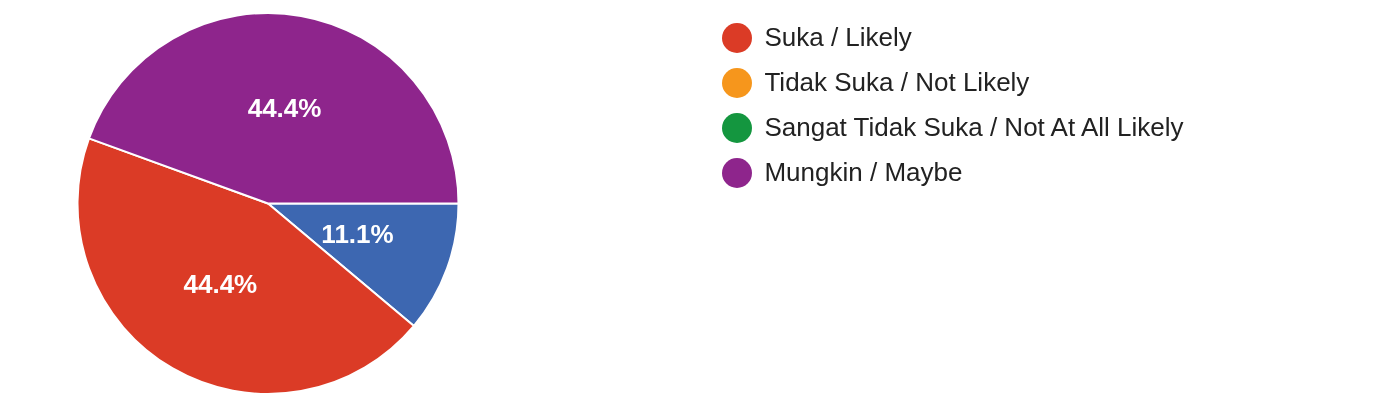  I want to click on legend-label: Sangat Tidak Suka / Not At All Likely, so click(974, 127).